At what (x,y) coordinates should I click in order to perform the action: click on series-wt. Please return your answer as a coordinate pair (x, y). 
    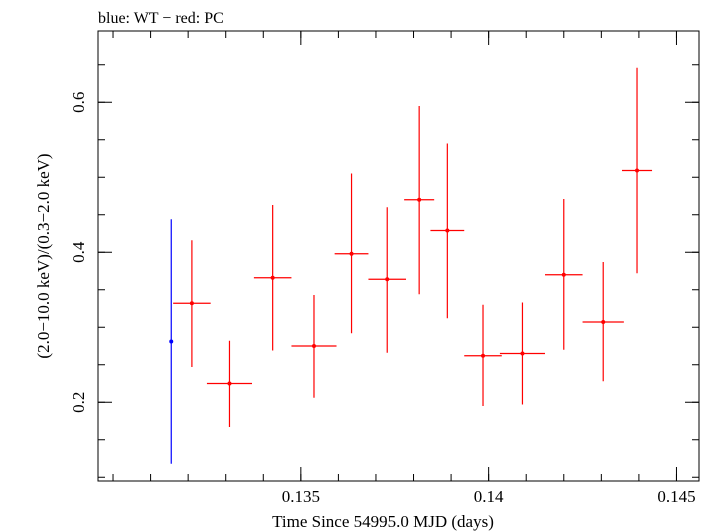
    Looking at the image, I should click on (171, 341).